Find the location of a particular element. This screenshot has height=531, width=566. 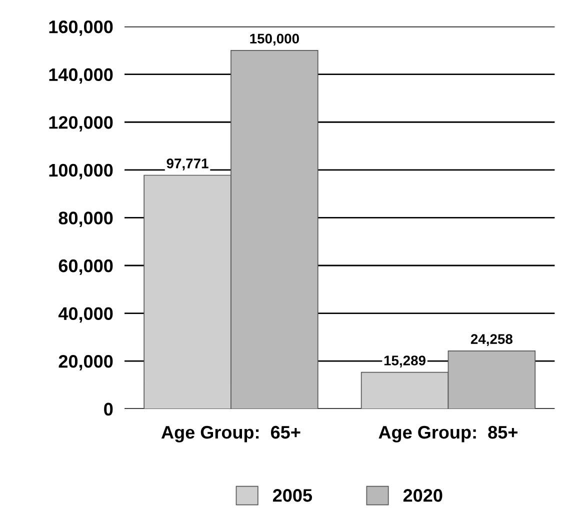

x-tick-label: Age Group: 85+ is located at coordinates (448, 434).